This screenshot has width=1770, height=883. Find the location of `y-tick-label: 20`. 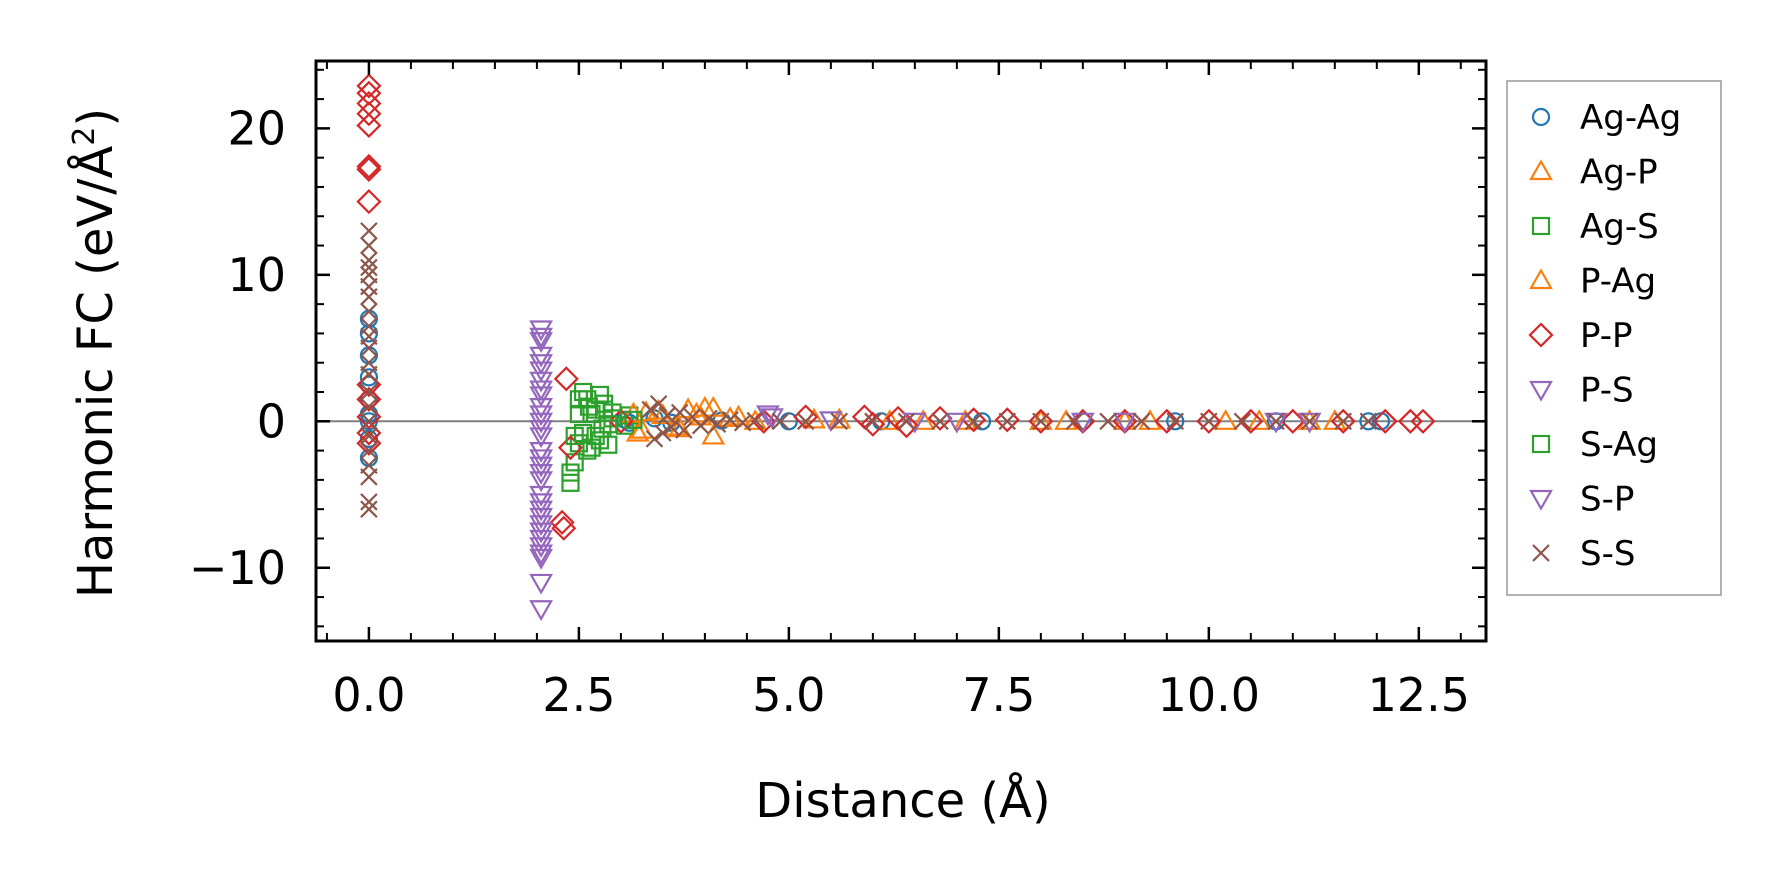

y-tick-label: 20 is located at coordinates (256, 128).